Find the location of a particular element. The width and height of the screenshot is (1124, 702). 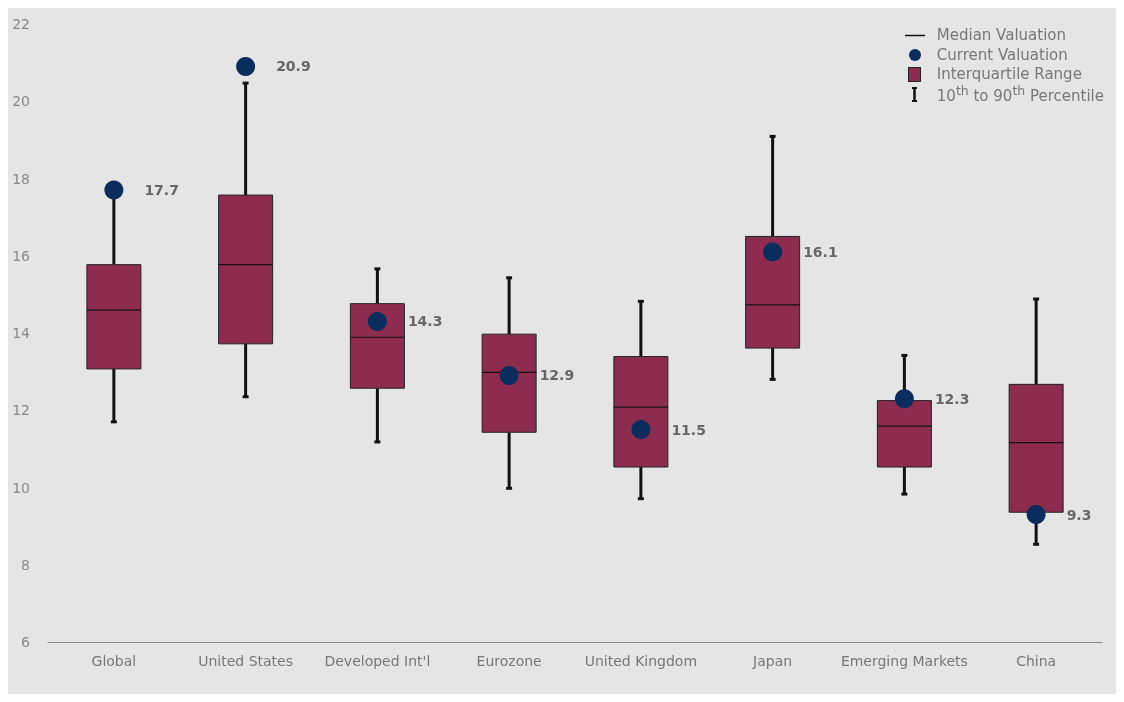

x-tick-label: China is located at coordinates (1036, 661).